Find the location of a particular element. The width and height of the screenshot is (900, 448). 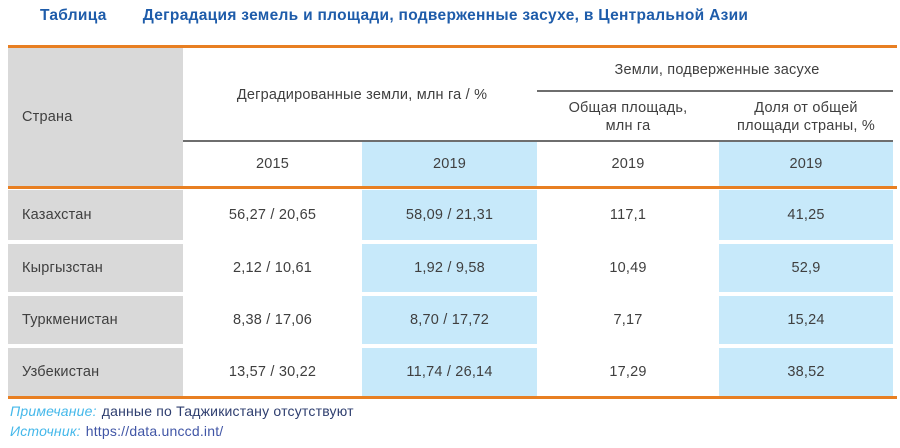

note-label: Примечание: is located at coordinates (53, 411).